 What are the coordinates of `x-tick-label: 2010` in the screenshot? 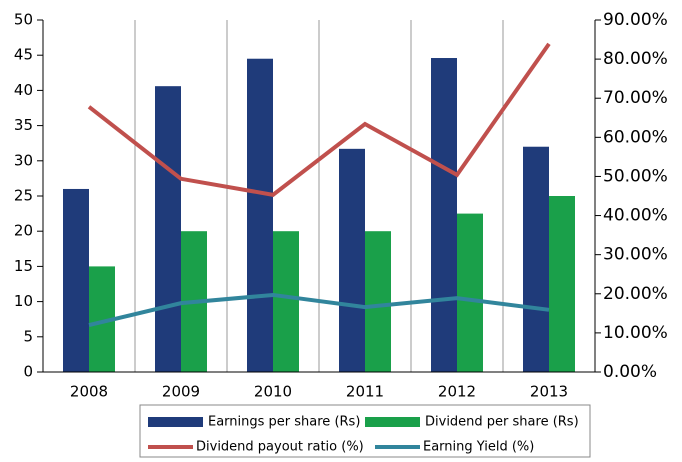 It's located at (273, 392).